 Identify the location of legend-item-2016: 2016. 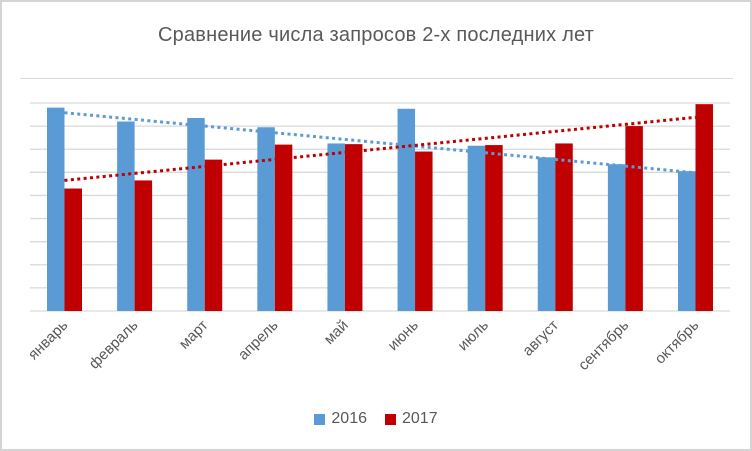
(340, 419).